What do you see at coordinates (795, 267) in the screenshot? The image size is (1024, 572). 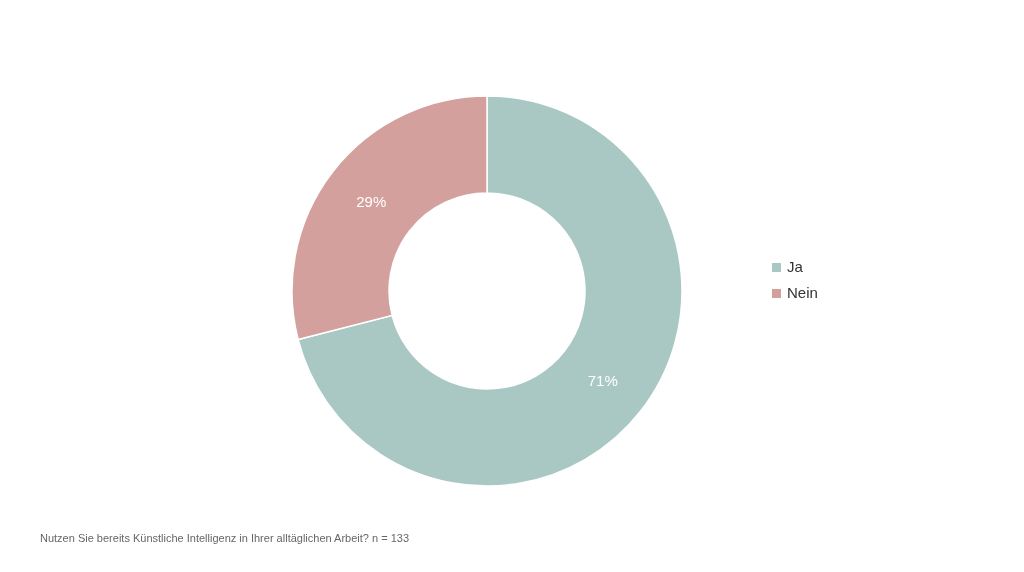 I see `legend-label: Ja` at bounding box center [795, 267].